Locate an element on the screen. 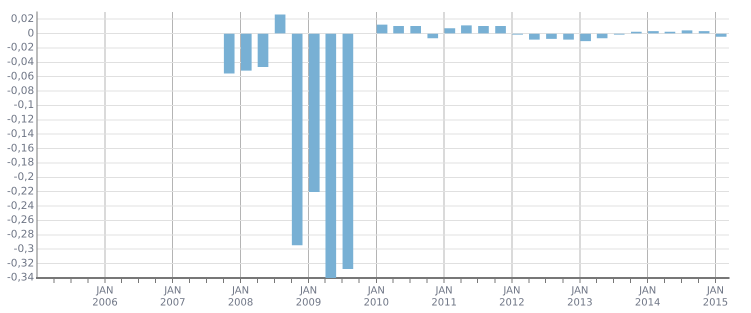 This screenshot has width=751, height=313. y-tick-label: -0,28 is located at coordinates (20, 234).